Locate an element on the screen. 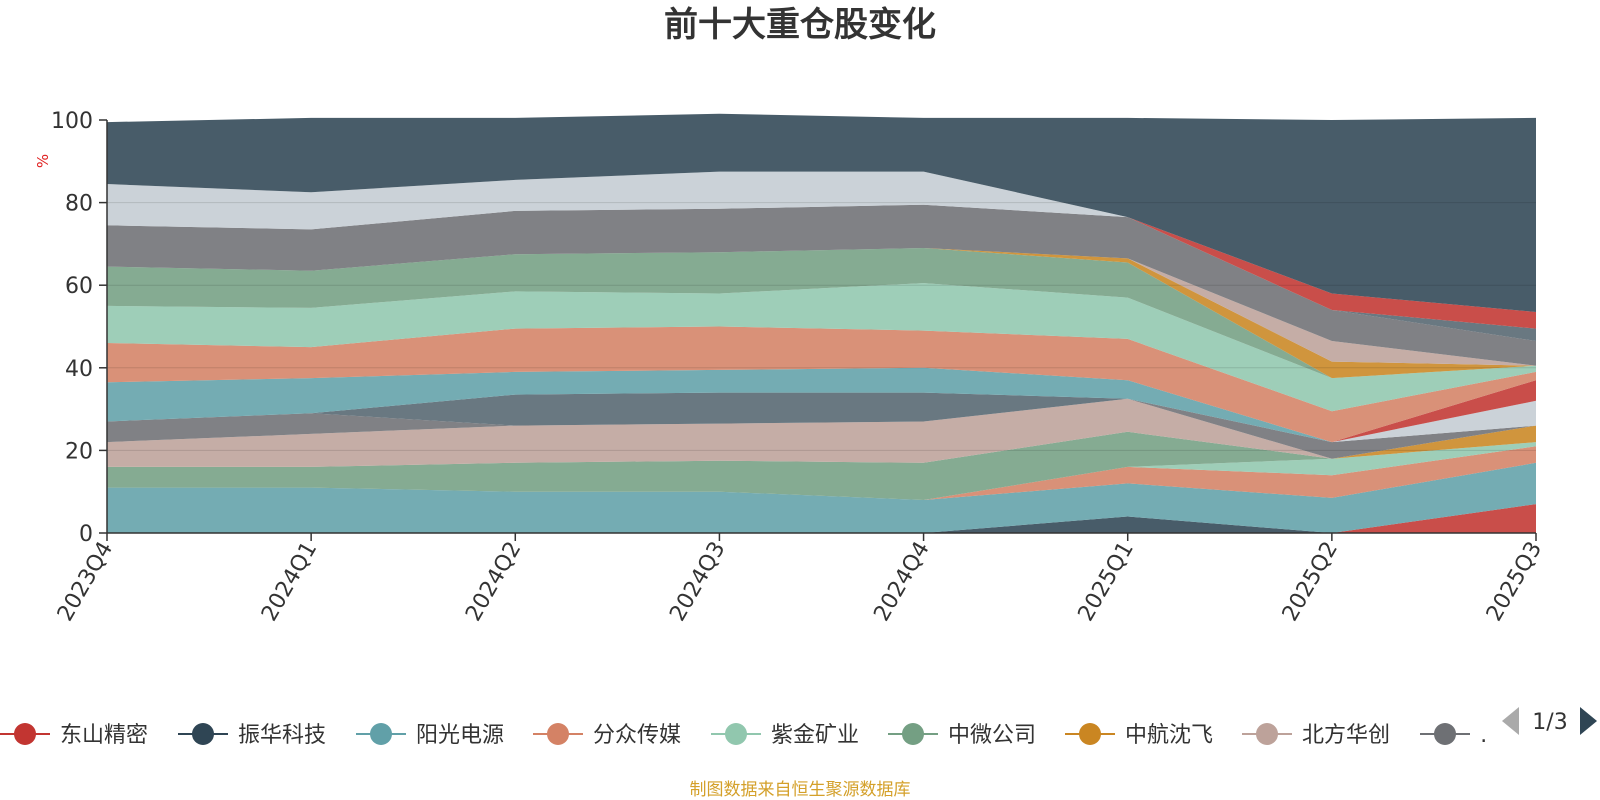 This screenshot has width=1600, height=800. y-tick-label: 20 is located at coordinates (79, 451).